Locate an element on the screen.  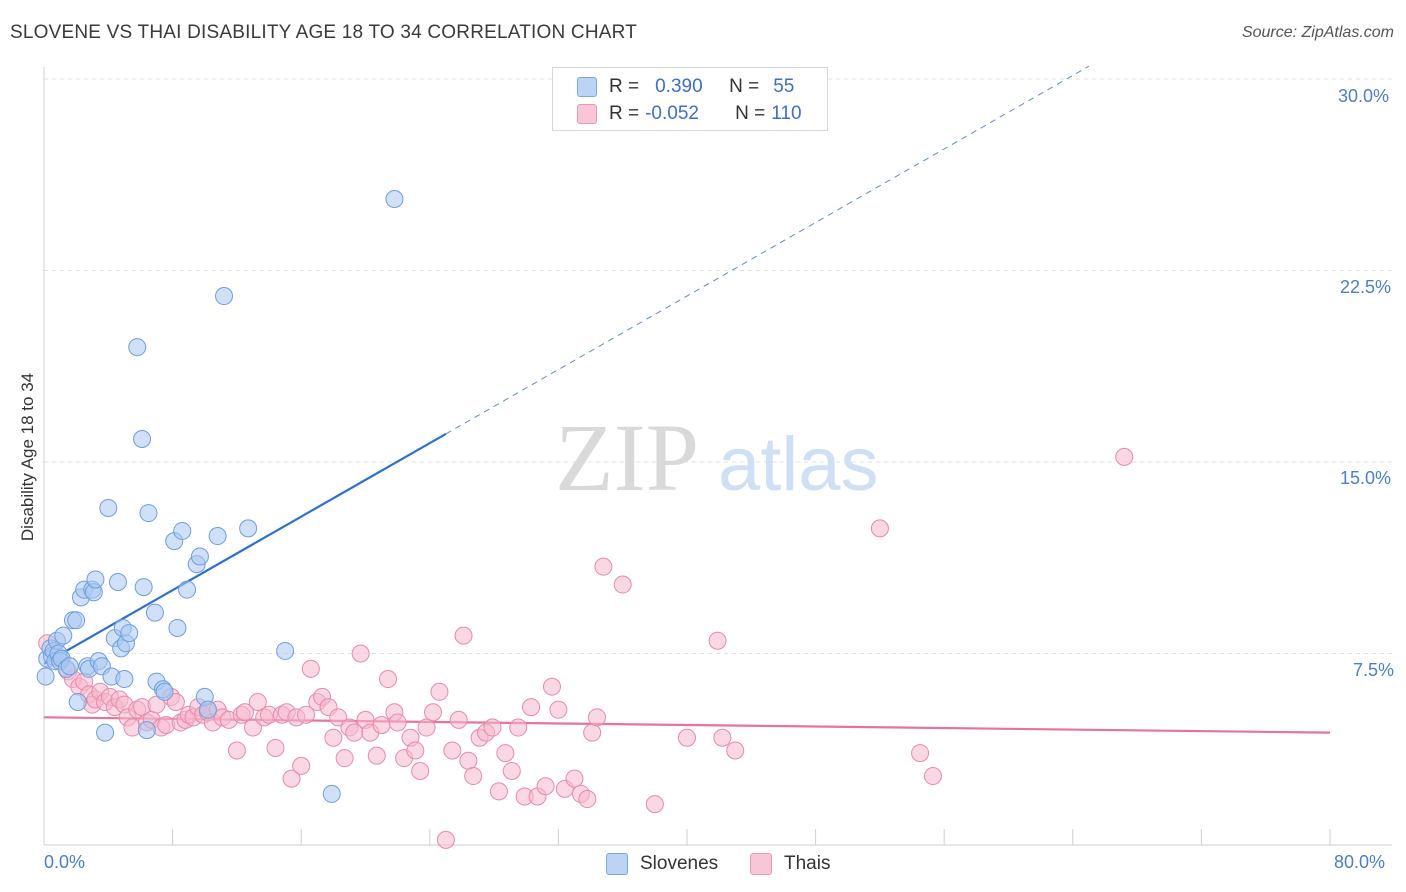
thais-swatch is located at coordinates (761, 864).